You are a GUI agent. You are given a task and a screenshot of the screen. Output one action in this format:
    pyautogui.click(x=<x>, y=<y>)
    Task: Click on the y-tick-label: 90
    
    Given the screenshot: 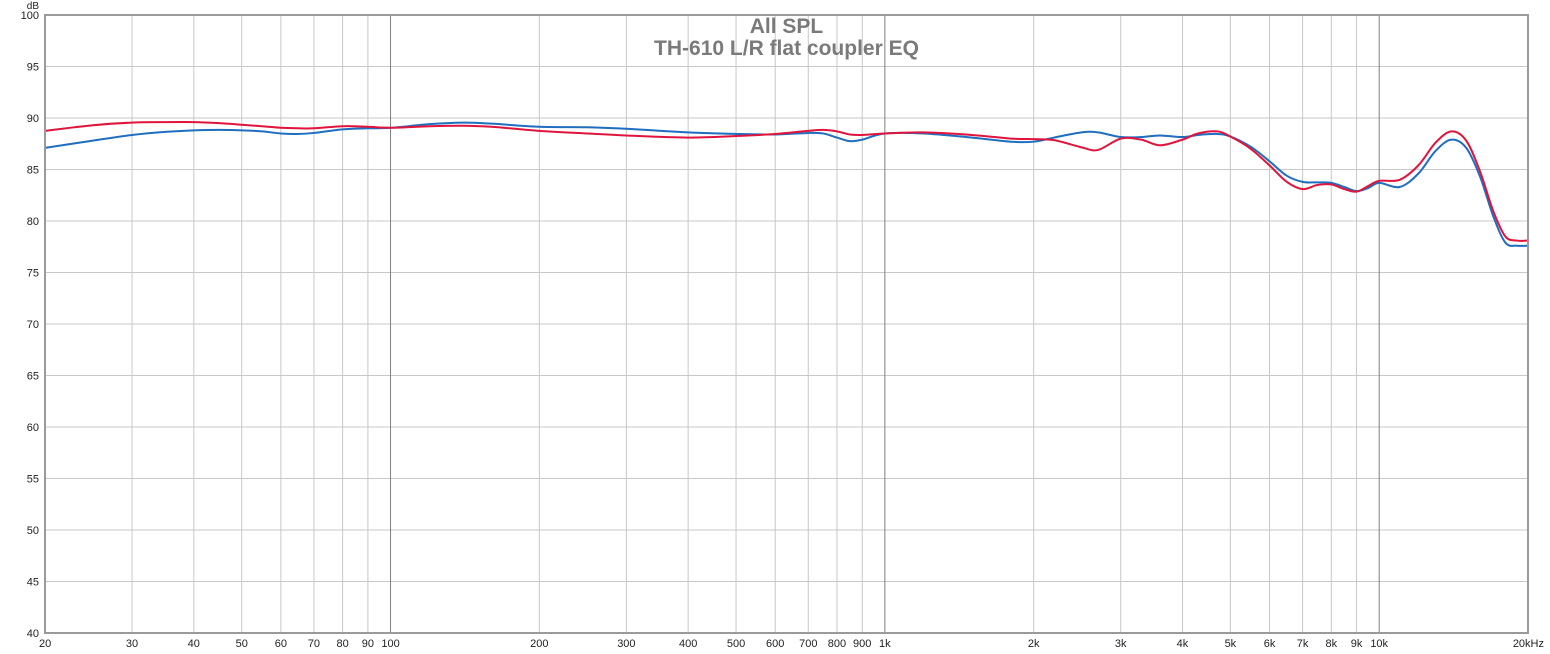 What is the action you would take?
    pyautogui.click(x=33, y=119)
    